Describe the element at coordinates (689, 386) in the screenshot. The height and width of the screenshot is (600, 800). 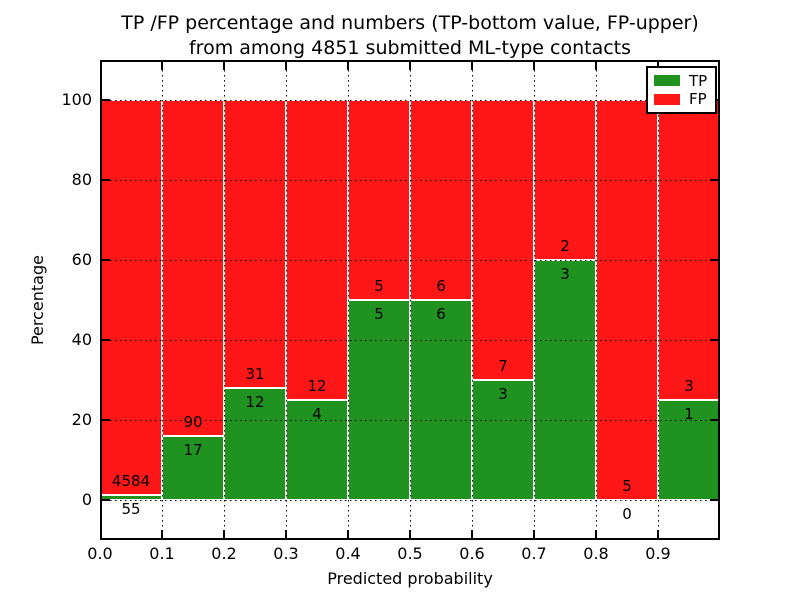
I see `bar-value-label-fp: 3` at that location.